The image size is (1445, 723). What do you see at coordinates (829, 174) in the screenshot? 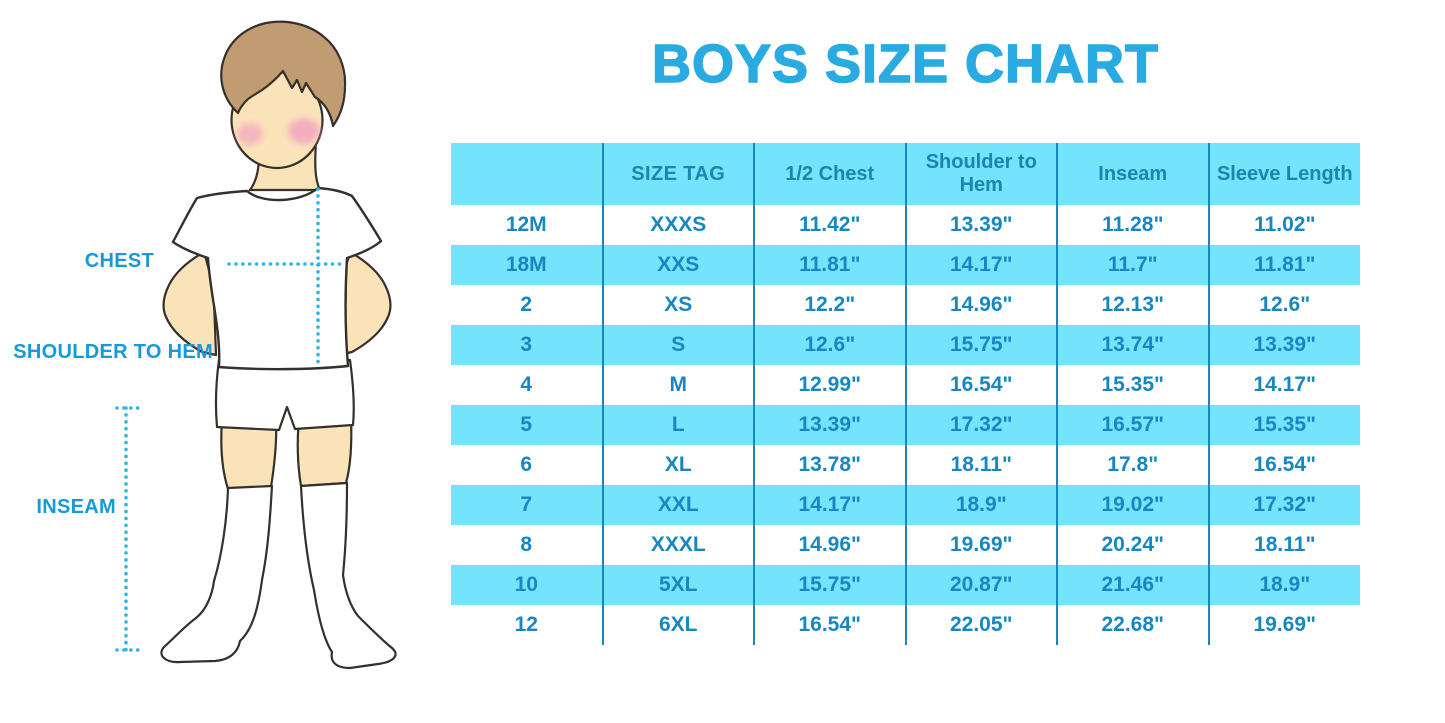
I see `column-header: 1/2 Chest` at bounding box center [829, 174].